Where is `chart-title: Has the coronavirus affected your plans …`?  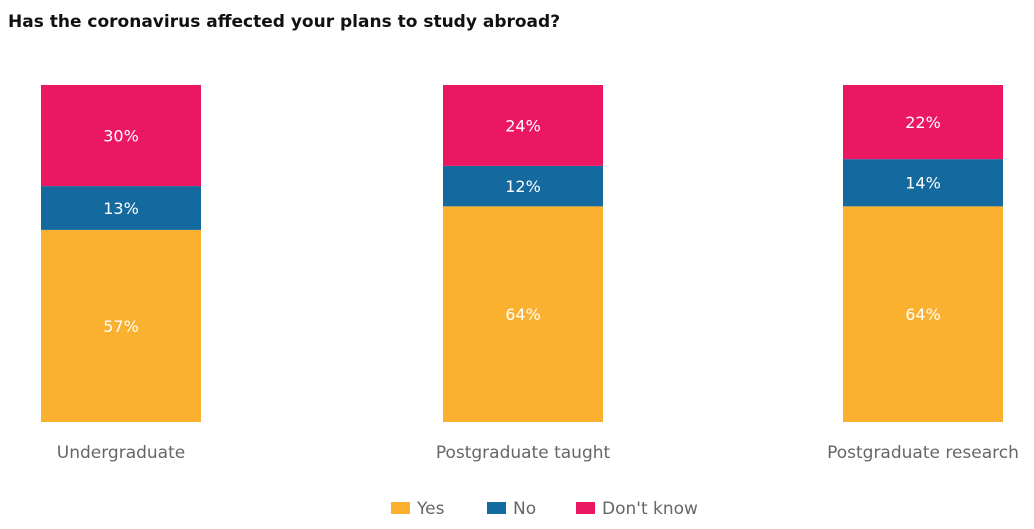 chart-title: Has the coronavirus affected your plans … is located at coordinates (284, 22).